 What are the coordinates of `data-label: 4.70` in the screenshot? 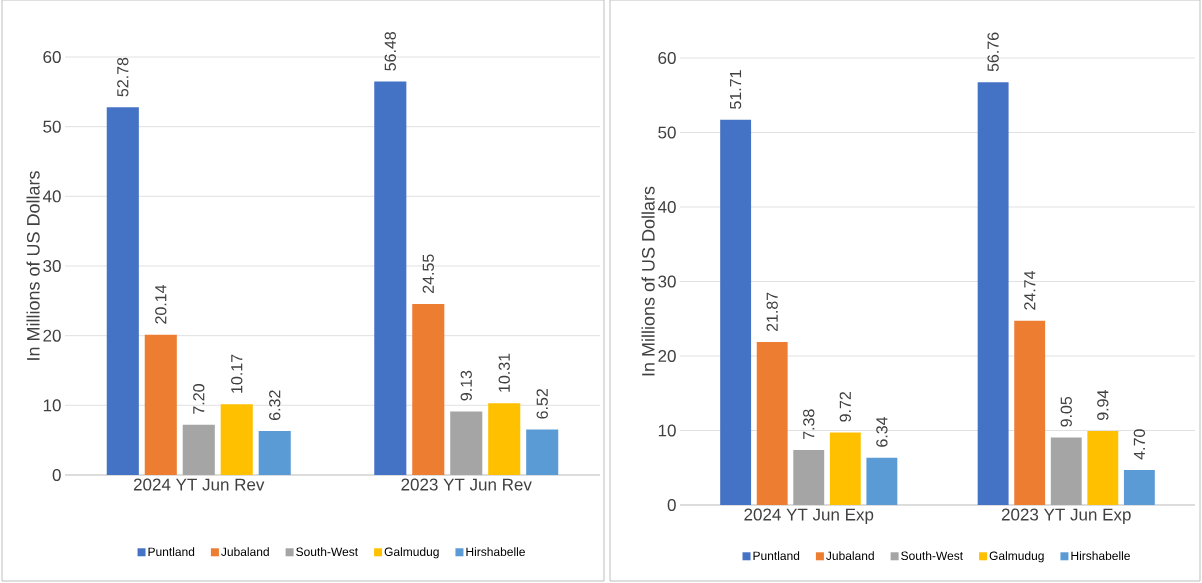 It's located at (1139, 444).